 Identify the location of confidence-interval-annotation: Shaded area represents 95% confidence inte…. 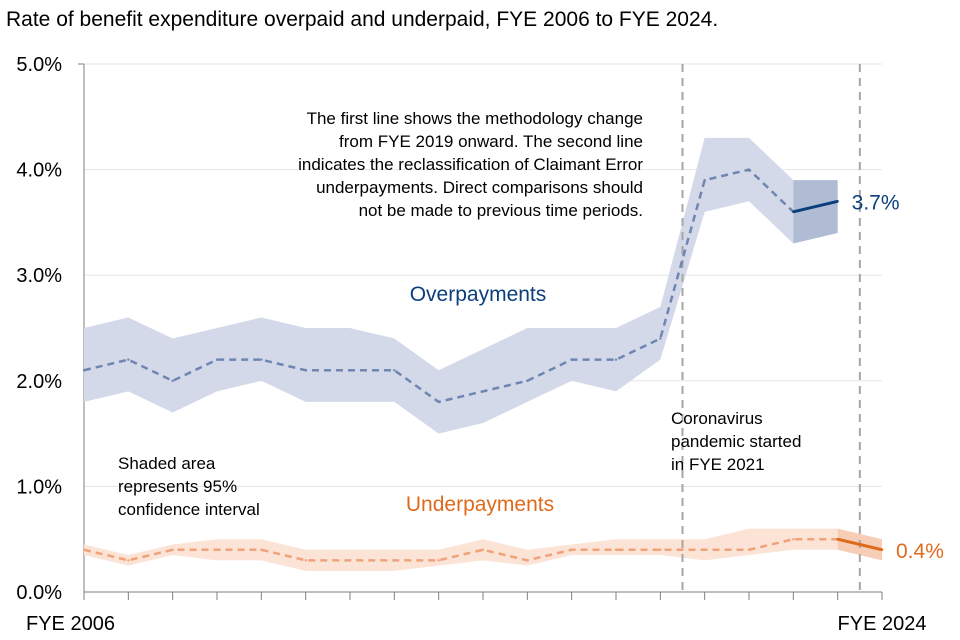
(189, 486).